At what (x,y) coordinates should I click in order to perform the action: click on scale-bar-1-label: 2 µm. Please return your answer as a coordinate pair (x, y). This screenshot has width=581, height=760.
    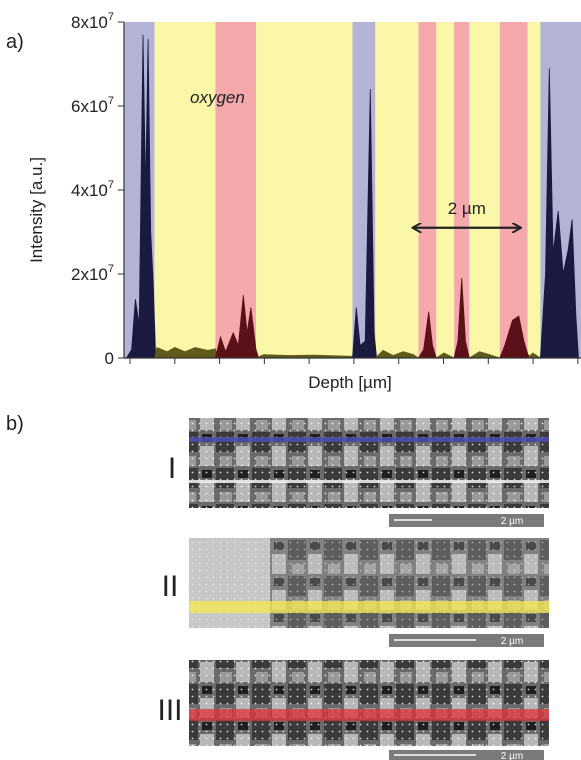
    Looking at the image, I should click on (512, 521).